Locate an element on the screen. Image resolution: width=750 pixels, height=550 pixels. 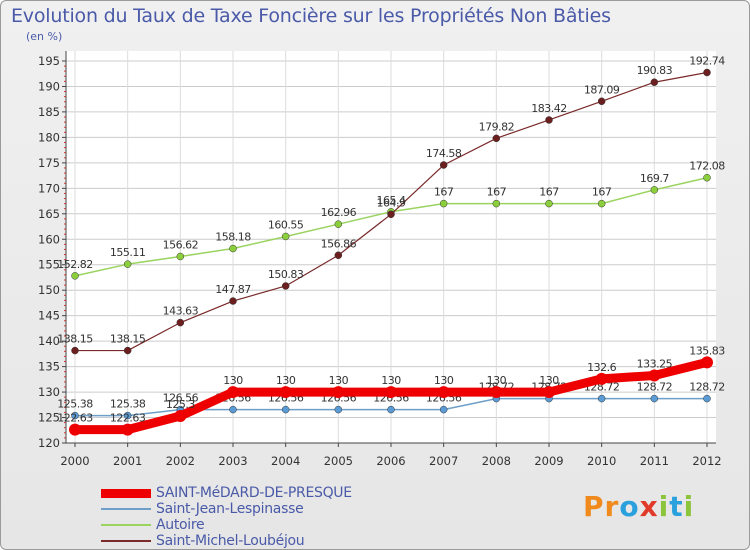
data-label: 192.74 is located at coordinates (707, 61).